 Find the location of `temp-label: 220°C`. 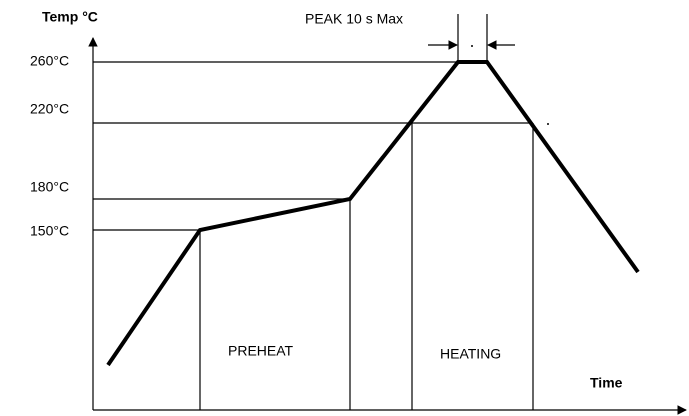

temp-label: 220°C is located at coordinates (49, 109).